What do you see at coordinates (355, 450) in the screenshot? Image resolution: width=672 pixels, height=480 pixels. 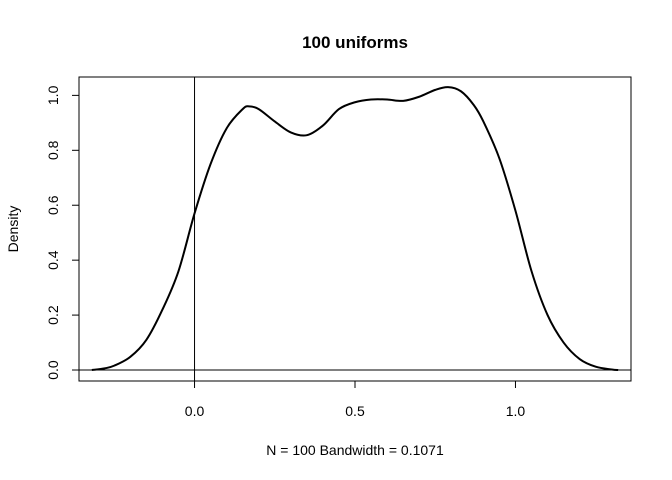 I see `x-axis-label: N = 100 Bandwidth = 0.1071` at bounding box center [355, 450].